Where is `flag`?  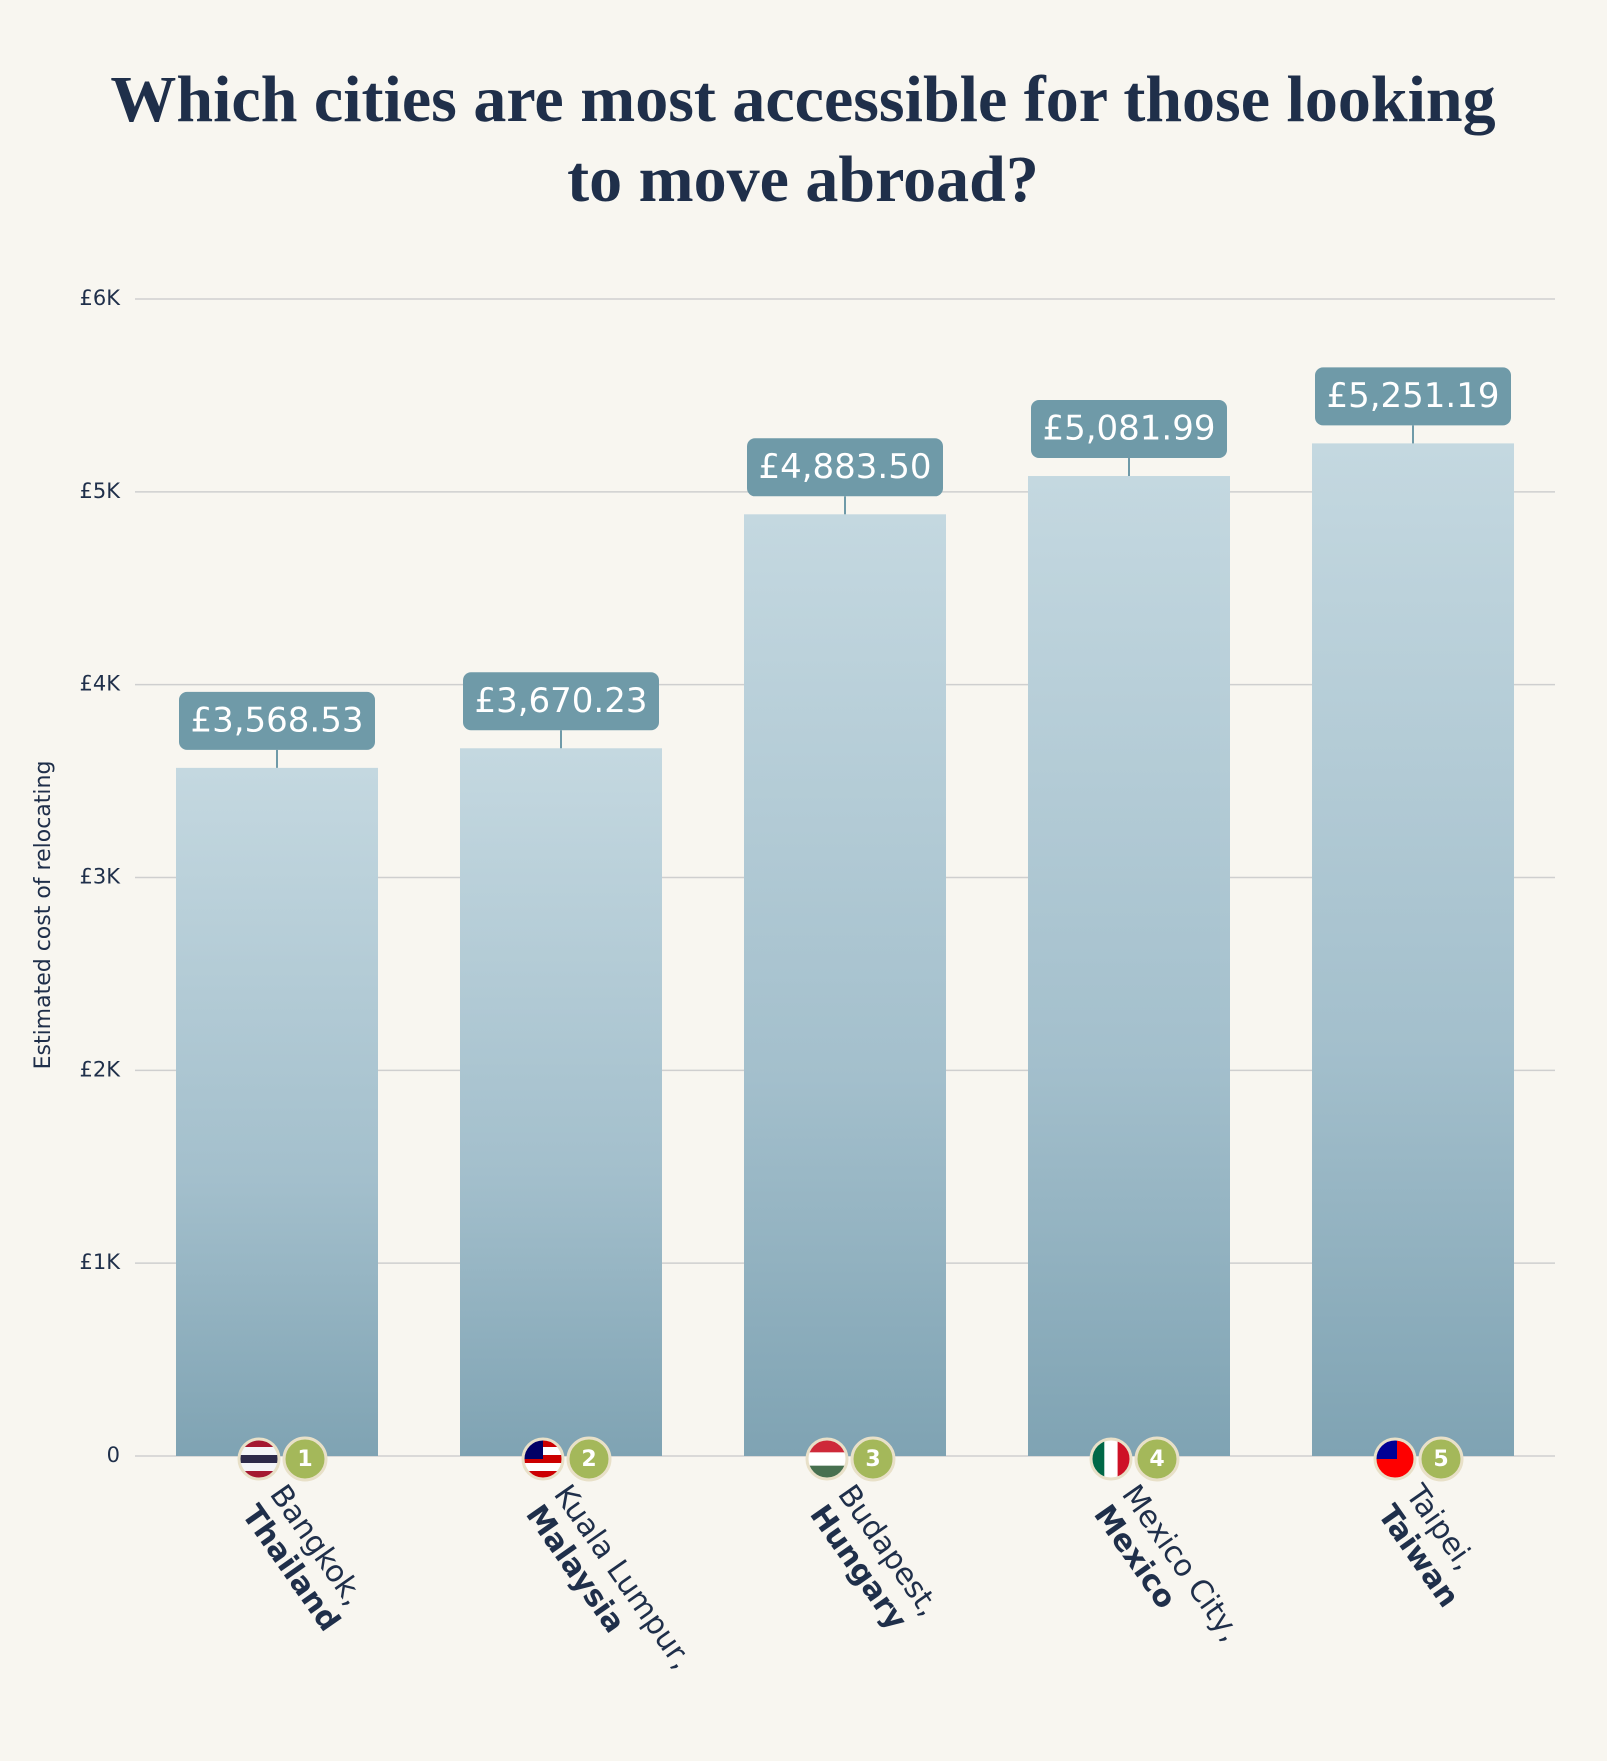
flag is located at coordinates (259, 1459).